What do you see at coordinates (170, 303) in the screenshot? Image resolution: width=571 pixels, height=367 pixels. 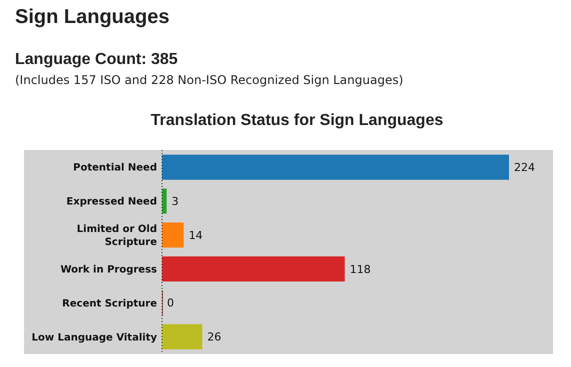 I see `data-label: 0` at bounding box center [170, 303].